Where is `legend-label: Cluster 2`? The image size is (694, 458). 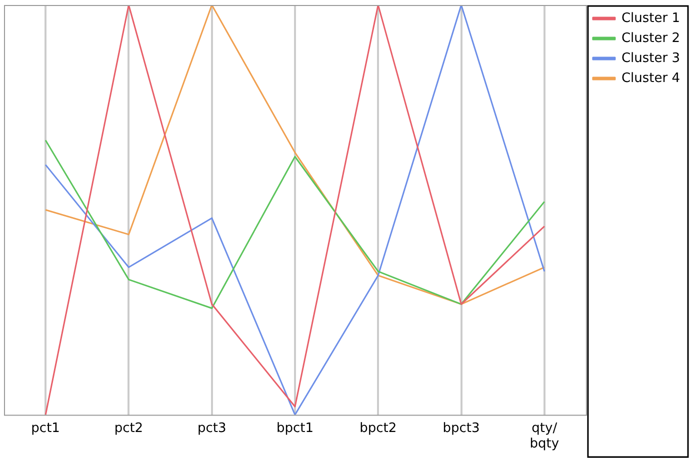
legend-label: Cluster 2 is located at coordinates (650, 38).